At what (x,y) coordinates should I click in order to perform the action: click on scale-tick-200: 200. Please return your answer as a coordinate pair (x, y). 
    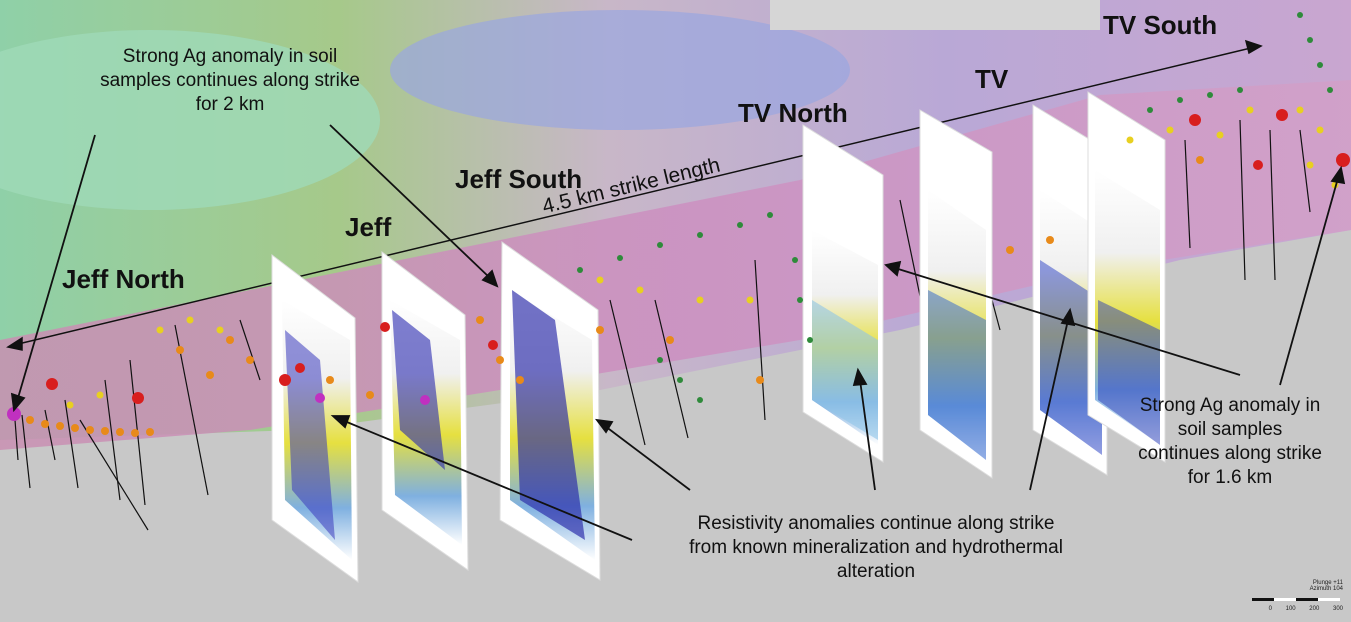
    Looking at the image, I should click on (1314, 609).